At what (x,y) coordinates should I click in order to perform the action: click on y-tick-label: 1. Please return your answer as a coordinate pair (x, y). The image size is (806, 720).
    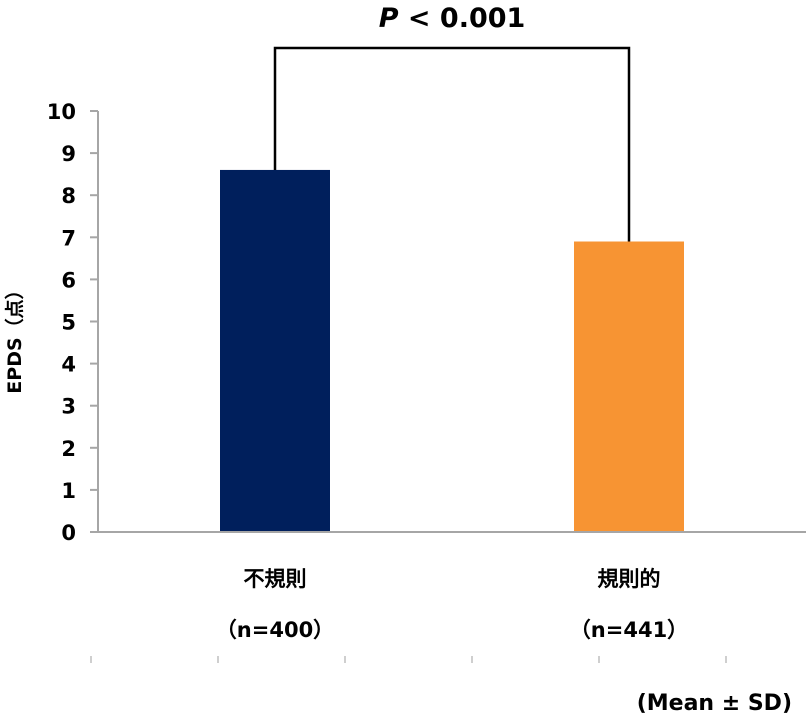
    Looking at the image, I should click on (68, 491).